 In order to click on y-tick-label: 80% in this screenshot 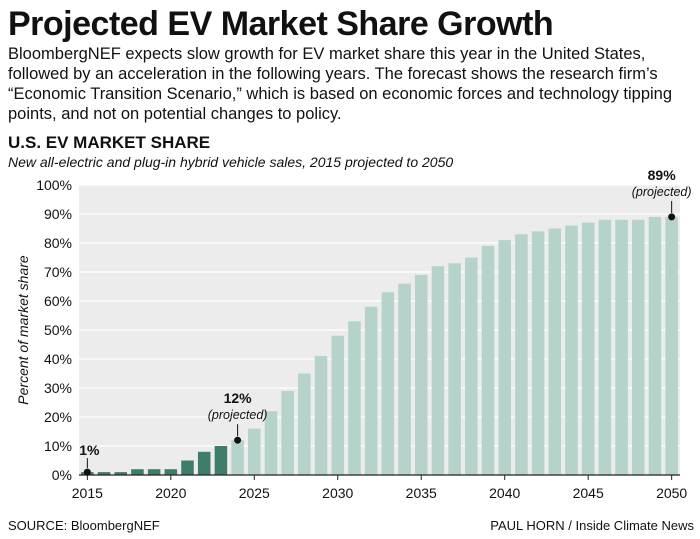, I will do `click(58, 243)`.